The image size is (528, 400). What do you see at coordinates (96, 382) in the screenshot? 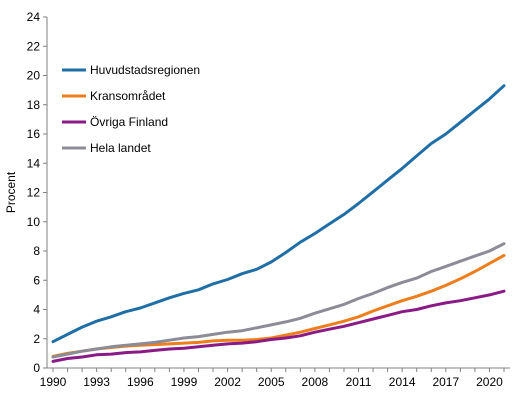
I see `x-tick-label: 1993` at bounding box center [96, 382].